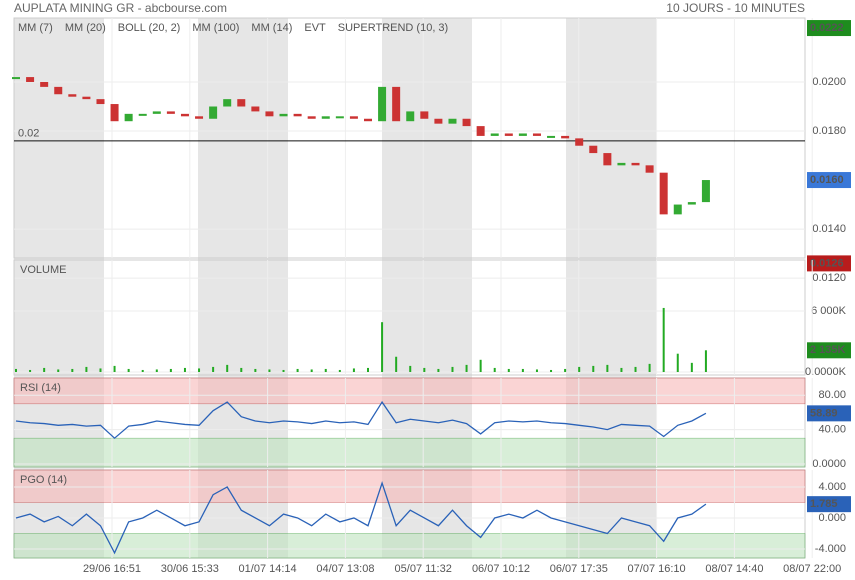 This screenshot has height=580, width=855. I want to click on indicator-legend: SUPERTREND (10, 3), so click(393, 28).